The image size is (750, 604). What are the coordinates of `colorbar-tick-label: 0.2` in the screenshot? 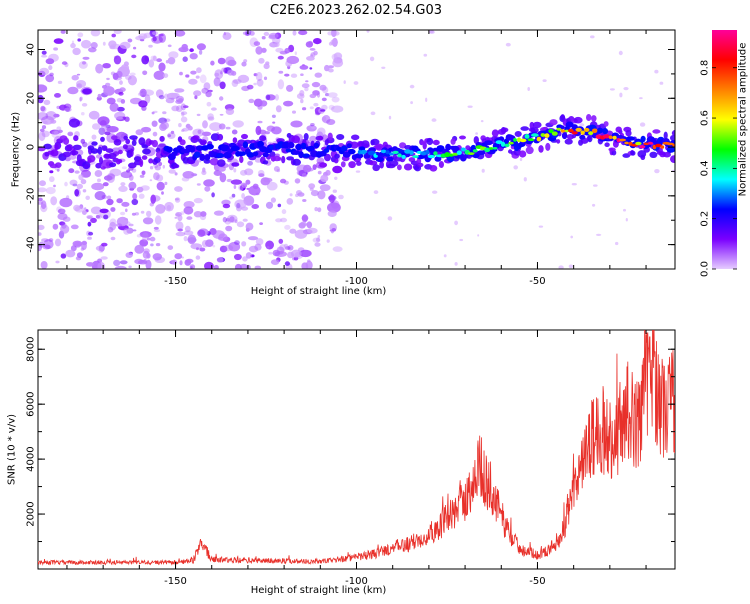 It's located at (705, 219).